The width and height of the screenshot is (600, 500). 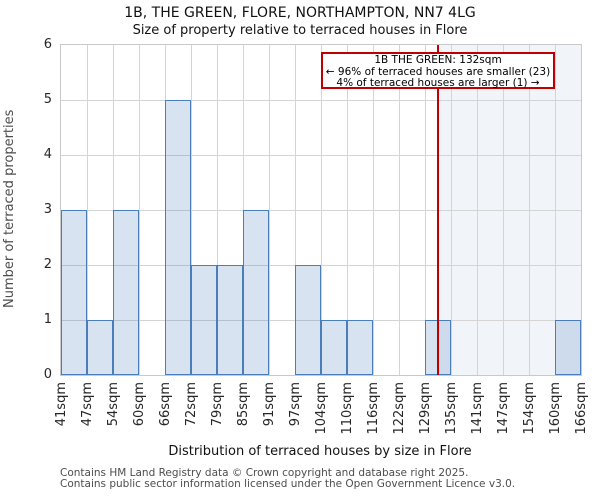 I want to click on x-tick-label-135sqm: 135sqm, so click(x=451, y=408).